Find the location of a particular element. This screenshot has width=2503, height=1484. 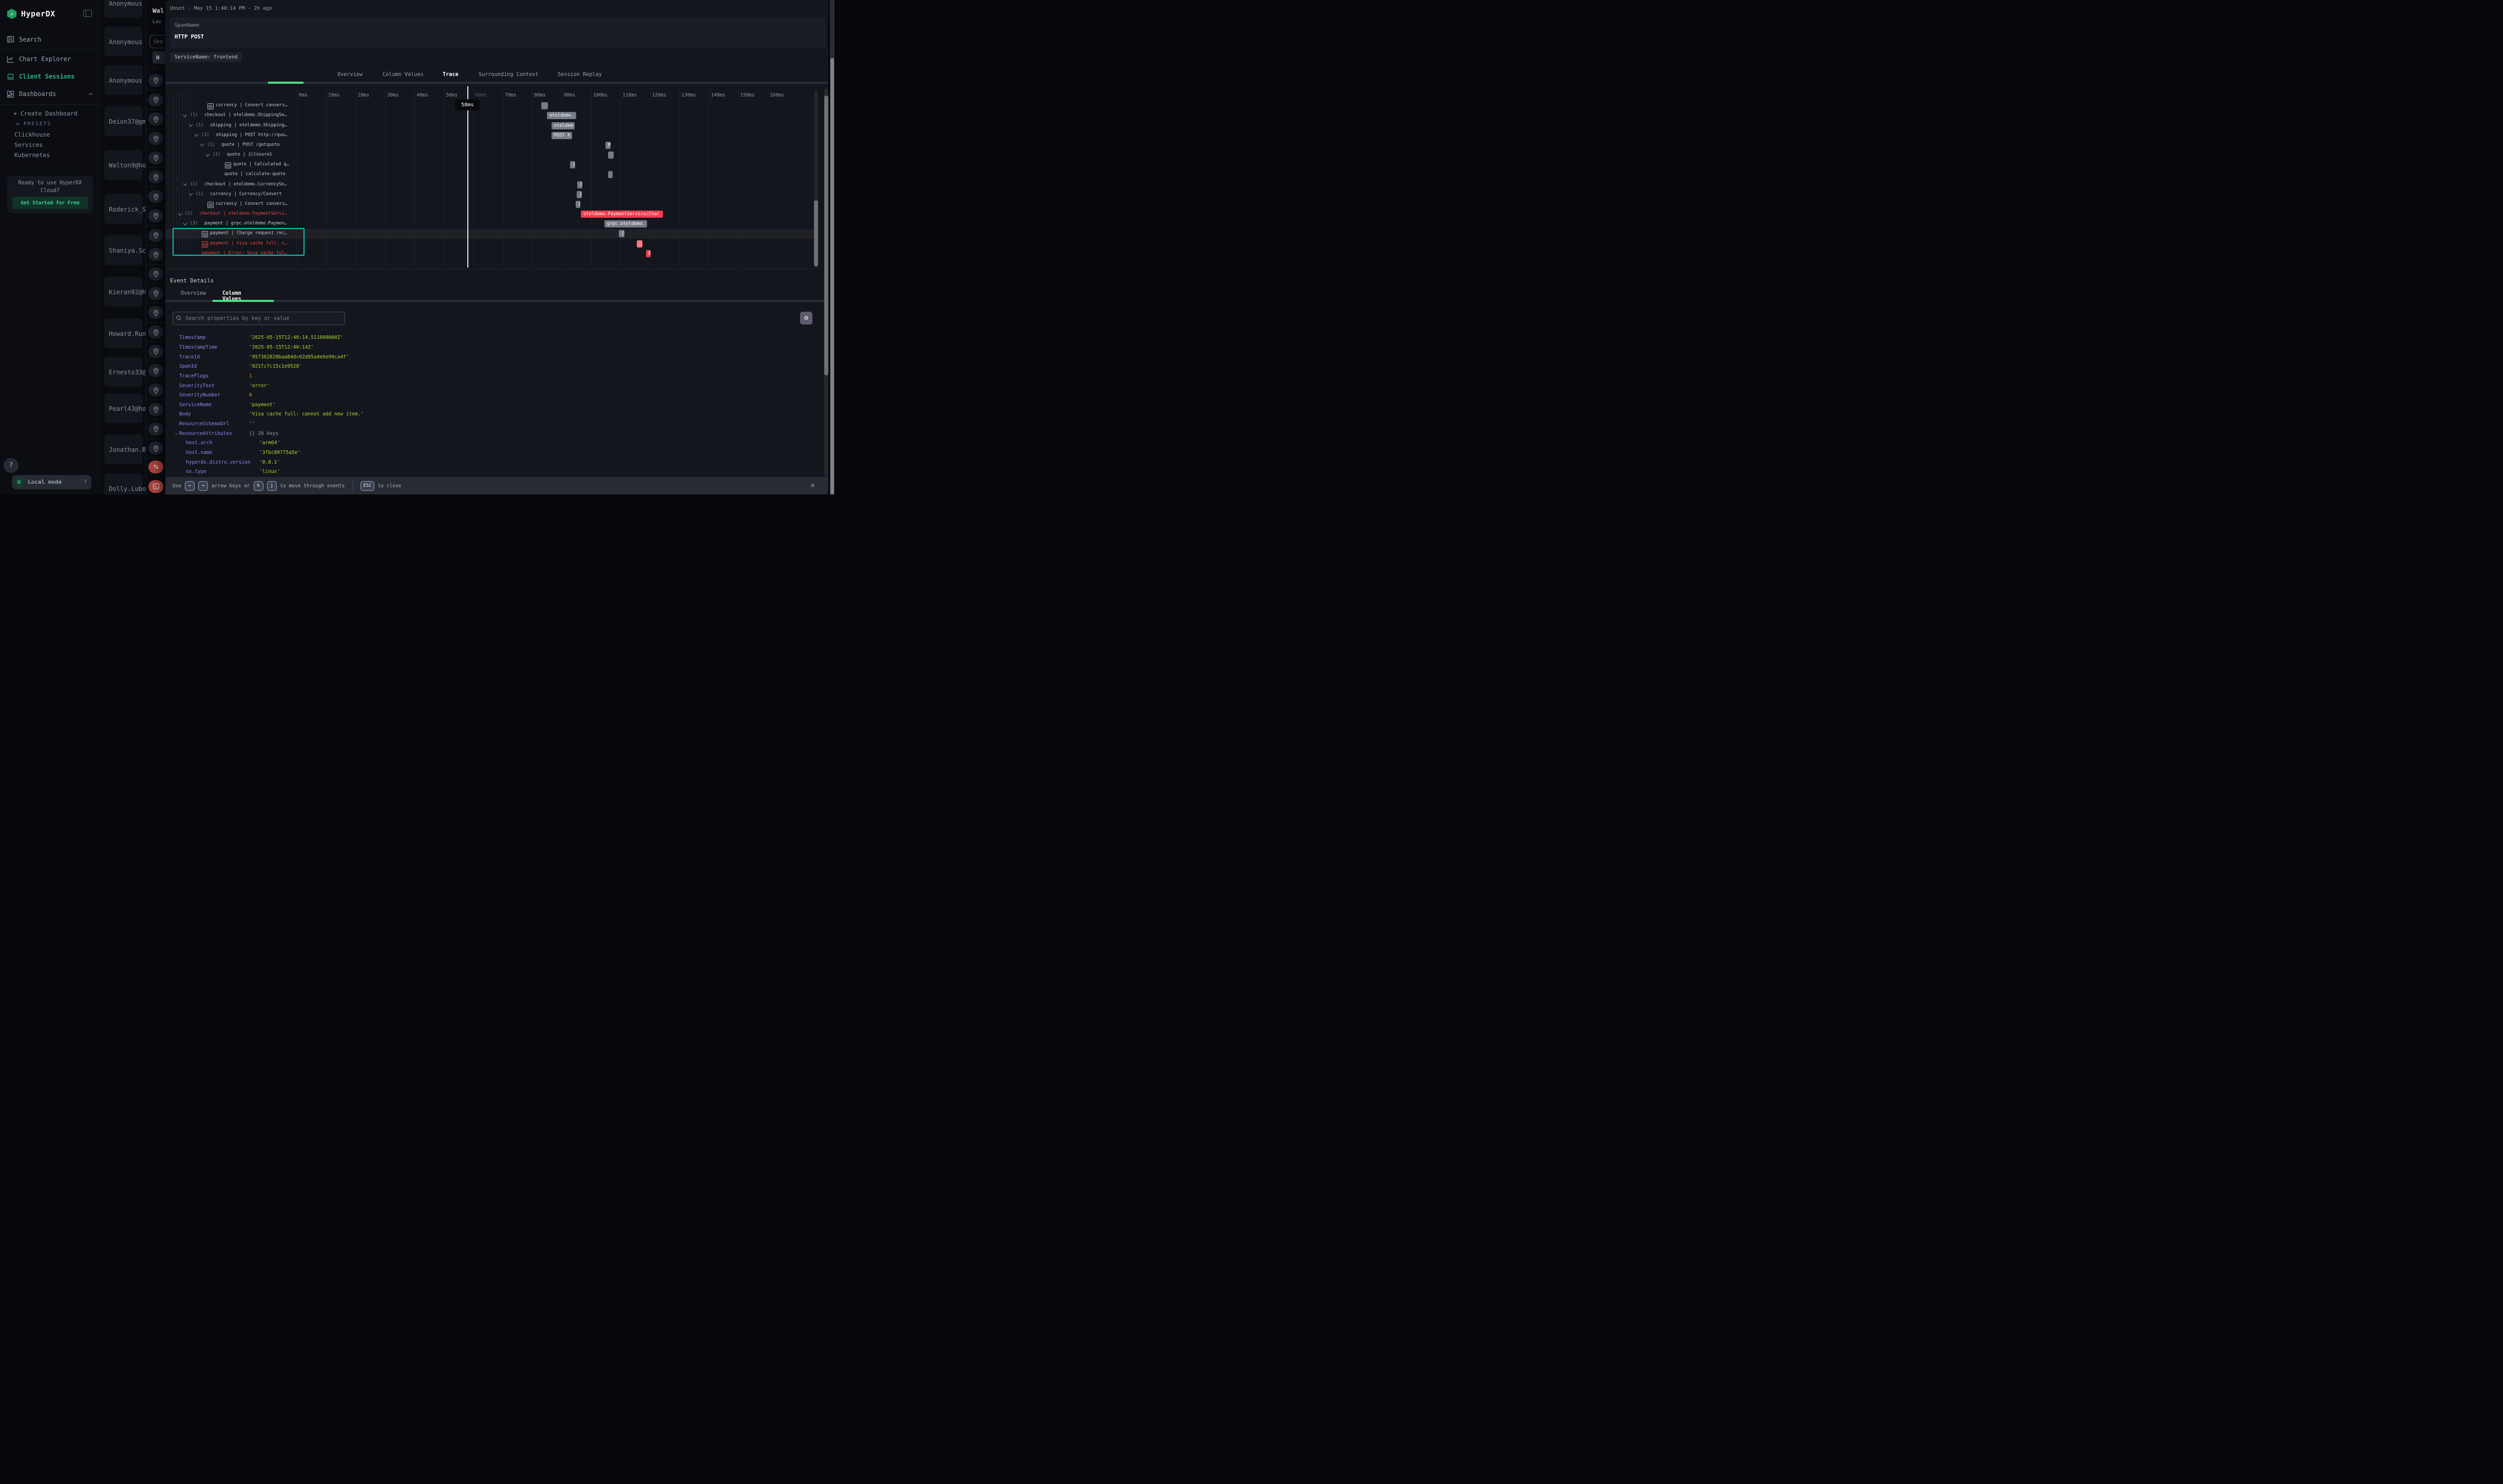

span-bar: grpc.oteldemo. is located at coordinates (625, 224).